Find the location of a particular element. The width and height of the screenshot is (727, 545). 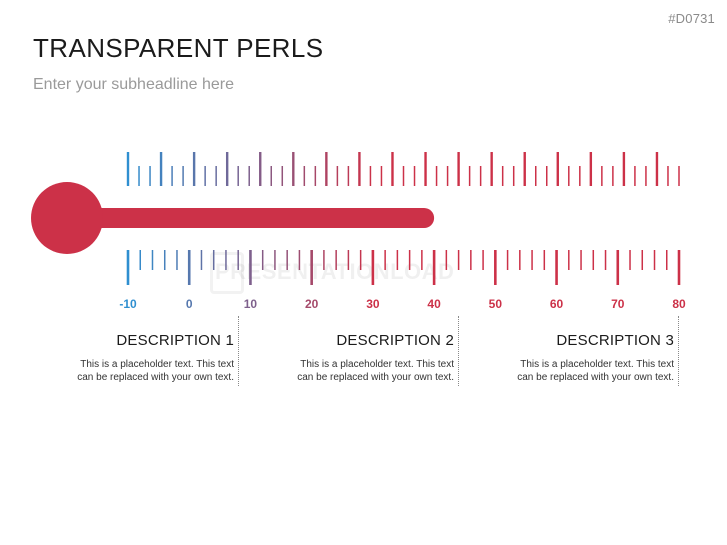

scale-label: -10 is located at coordinates (128, 304).